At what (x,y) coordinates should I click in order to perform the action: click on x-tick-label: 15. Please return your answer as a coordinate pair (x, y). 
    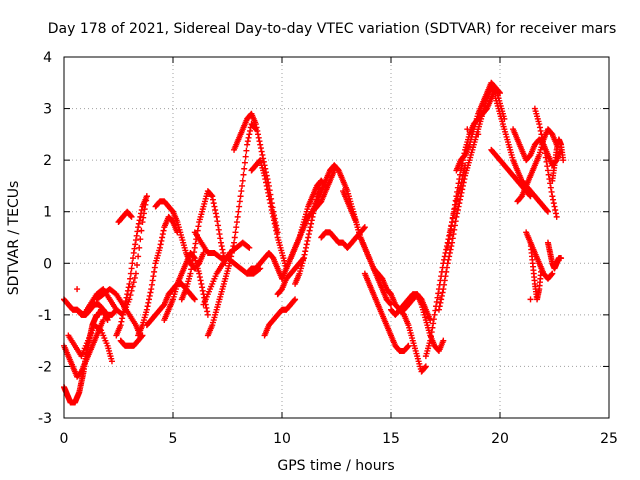
    Looking at the image, I should click on (391, 439).